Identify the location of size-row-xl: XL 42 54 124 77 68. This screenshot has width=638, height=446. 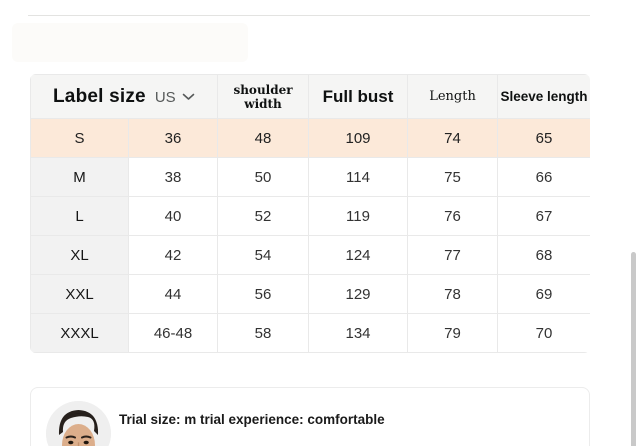
(310, 255).